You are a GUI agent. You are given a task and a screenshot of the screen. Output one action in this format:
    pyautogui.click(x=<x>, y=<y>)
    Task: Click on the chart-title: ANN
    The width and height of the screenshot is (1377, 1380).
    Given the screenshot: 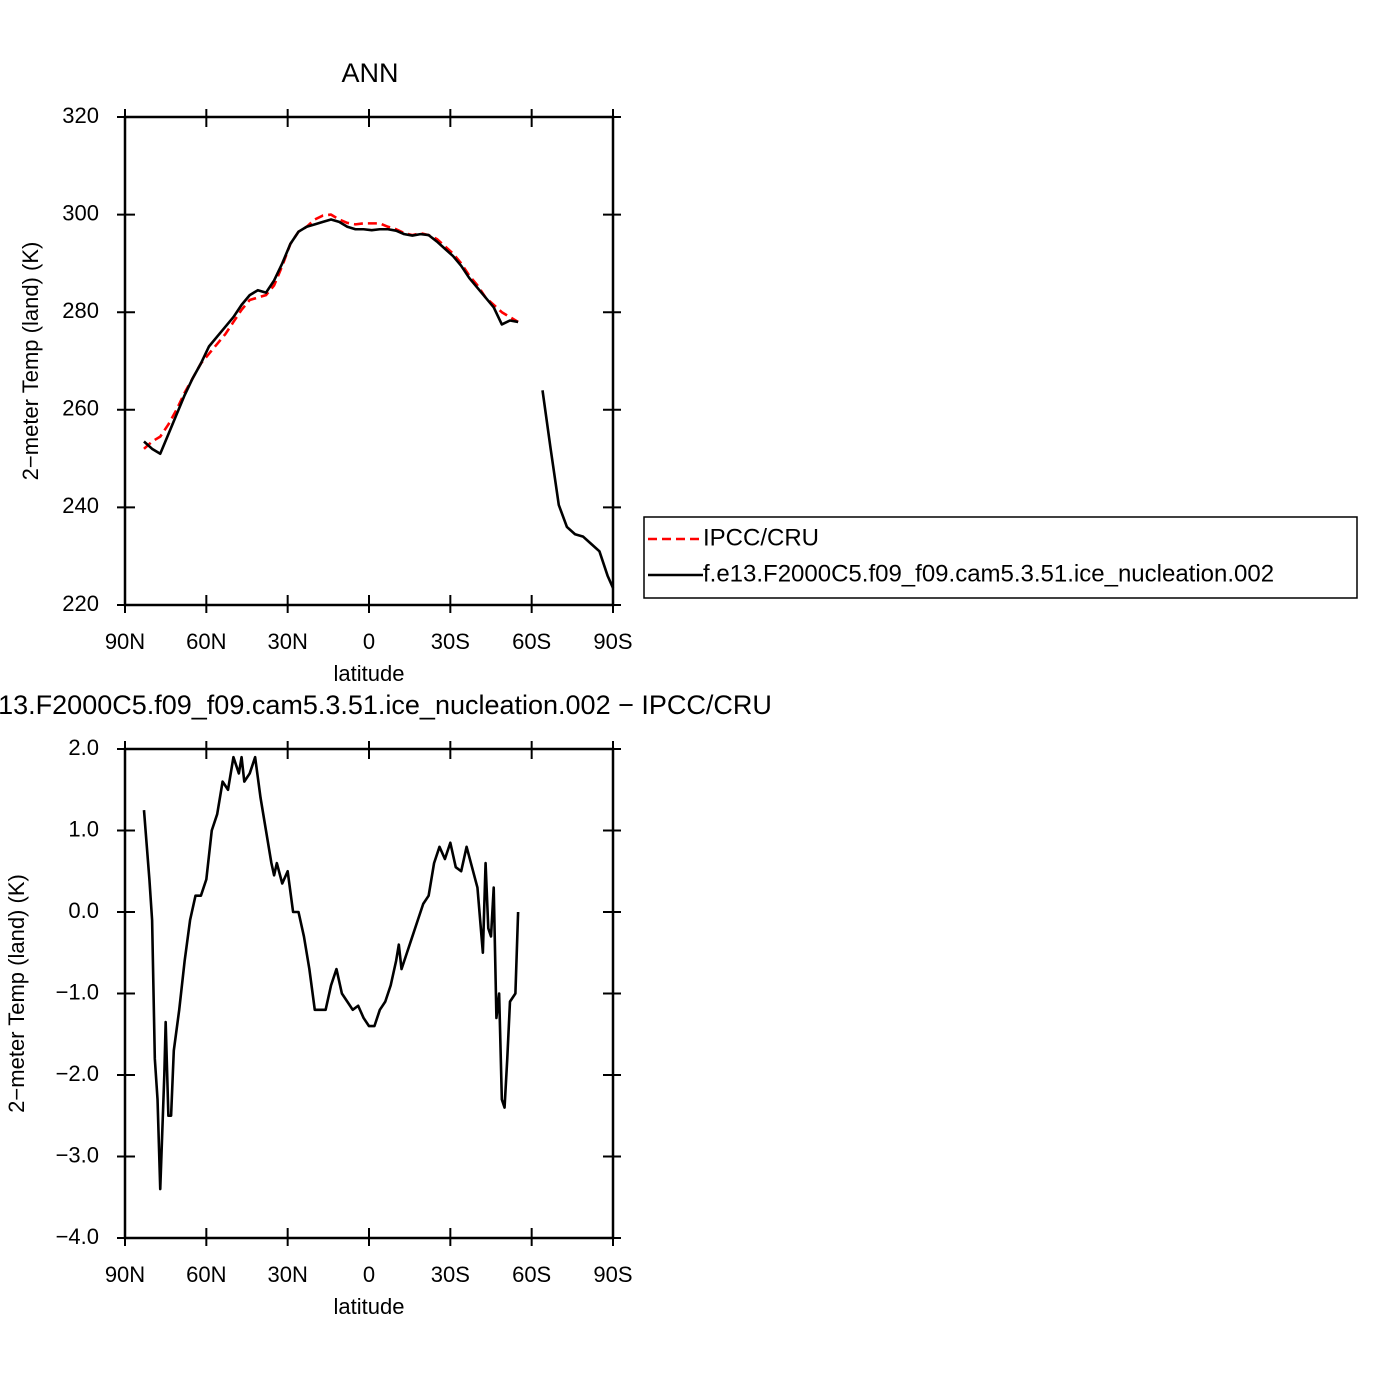 What is the action you would take?
    pyautogui.click(x=369, y=73)
    